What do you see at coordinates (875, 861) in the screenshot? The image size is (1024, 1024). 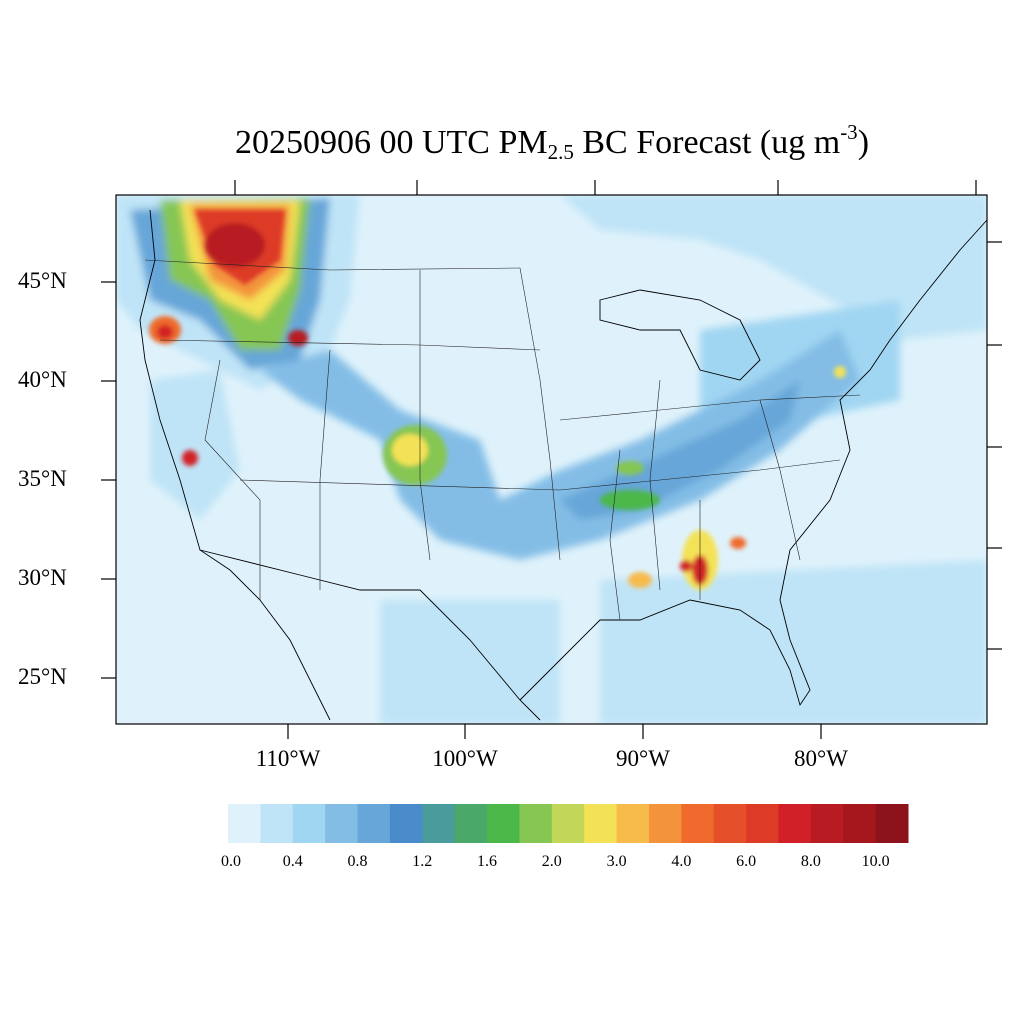 I see `colorbar-label: 10.0` at bounding box center [875, 861].